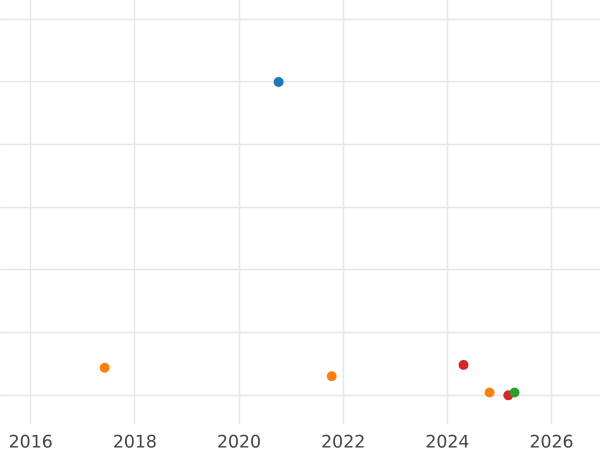  Describe the element at coordinates (551, 441) in the screenshot. I see `x-tick-label: 2026` at that location.